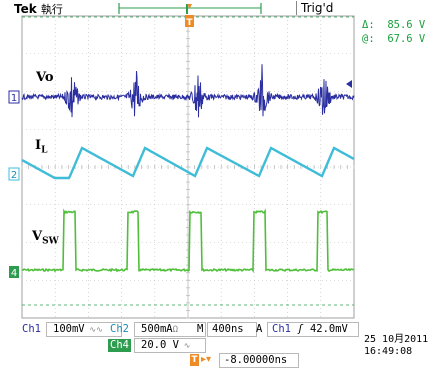  I want to click on trigger-level-icon, so click(349, 84).